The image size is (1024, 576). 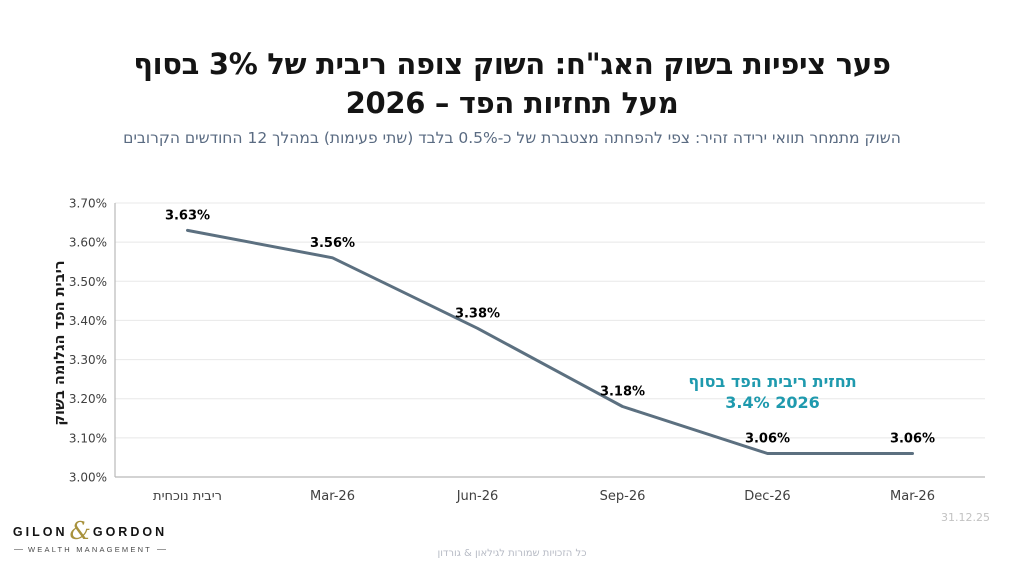 What do you see at coordinates (772, 381) in the screenshot?
I see `chart-annotation-line1: תחזית ריבית הפד בסוף` at bounding box center [772, 381].